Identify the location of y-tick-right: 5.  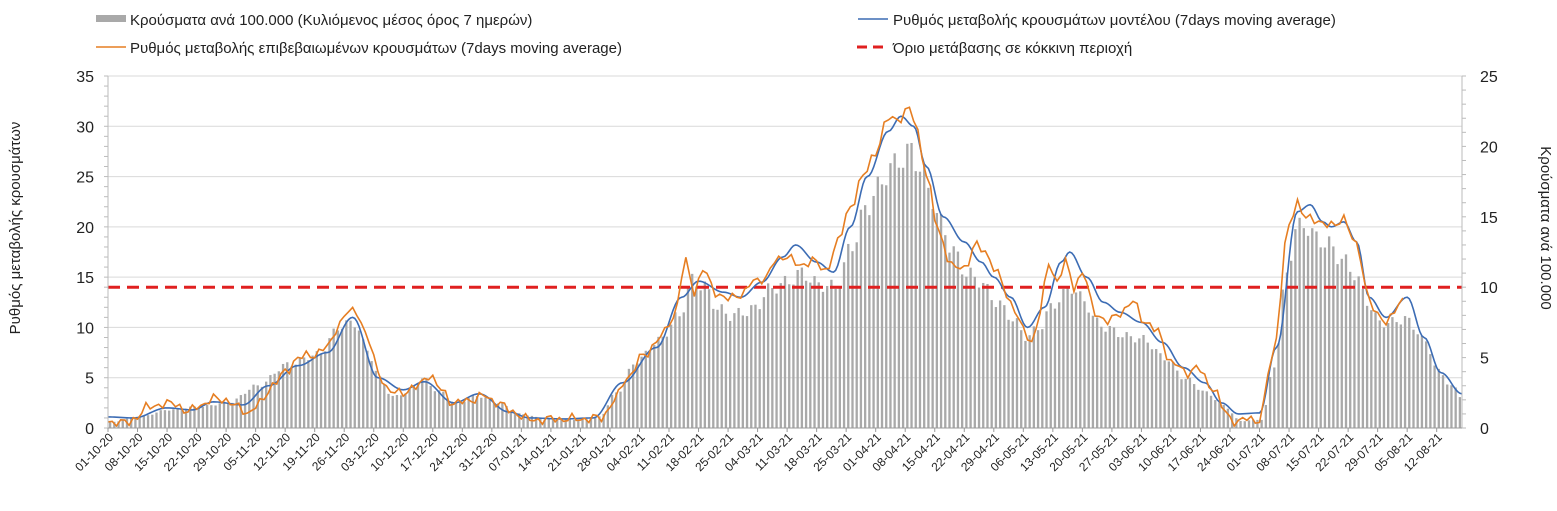
(1484, 359).